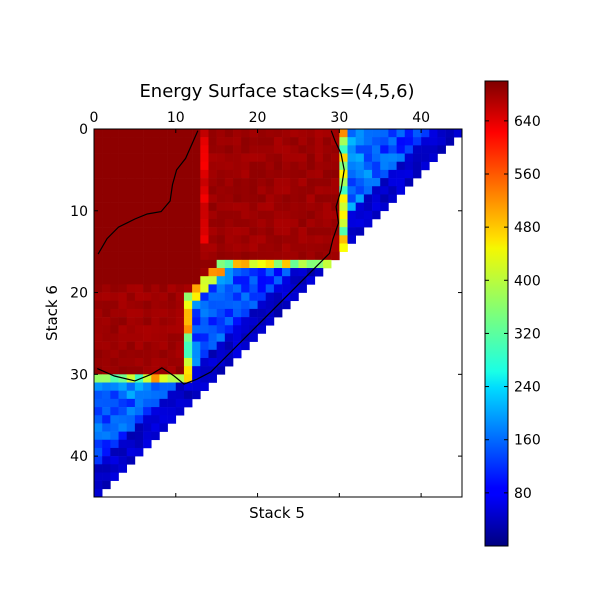 The height and width of the screenshot is (600, 600). I want to click on y-tick-label: 40, so click(79, 457).